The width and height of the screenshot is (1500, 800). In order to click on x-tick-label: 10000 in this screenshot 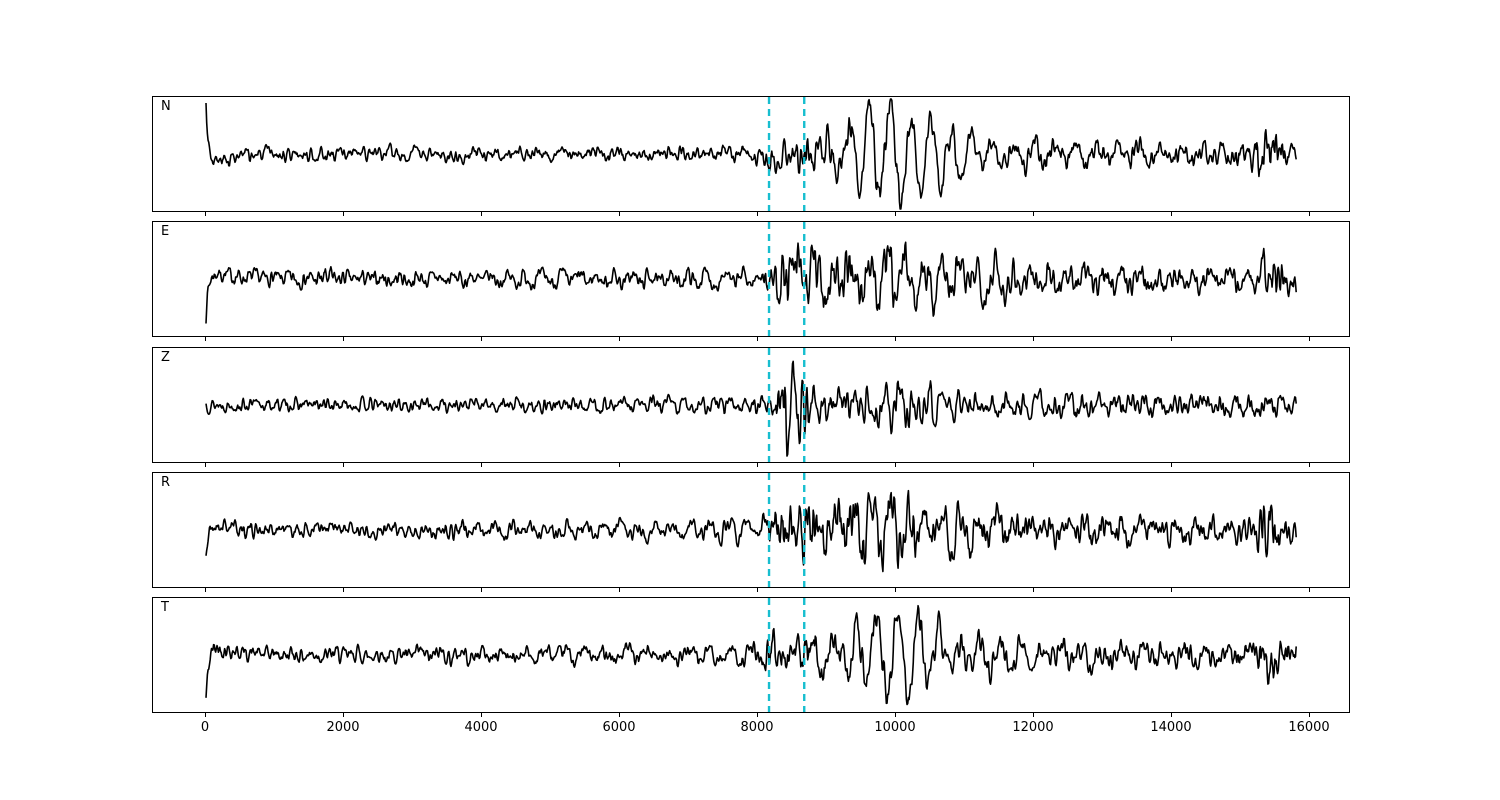, I will do `click(895, 727)`.